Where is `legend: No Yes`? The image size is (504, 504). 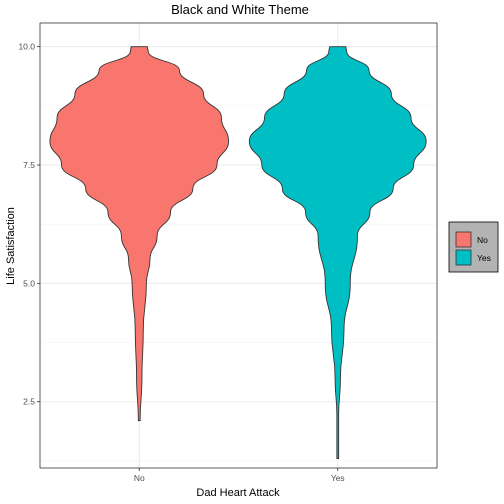 legend: No Yes is located at coordinates (473, 247).